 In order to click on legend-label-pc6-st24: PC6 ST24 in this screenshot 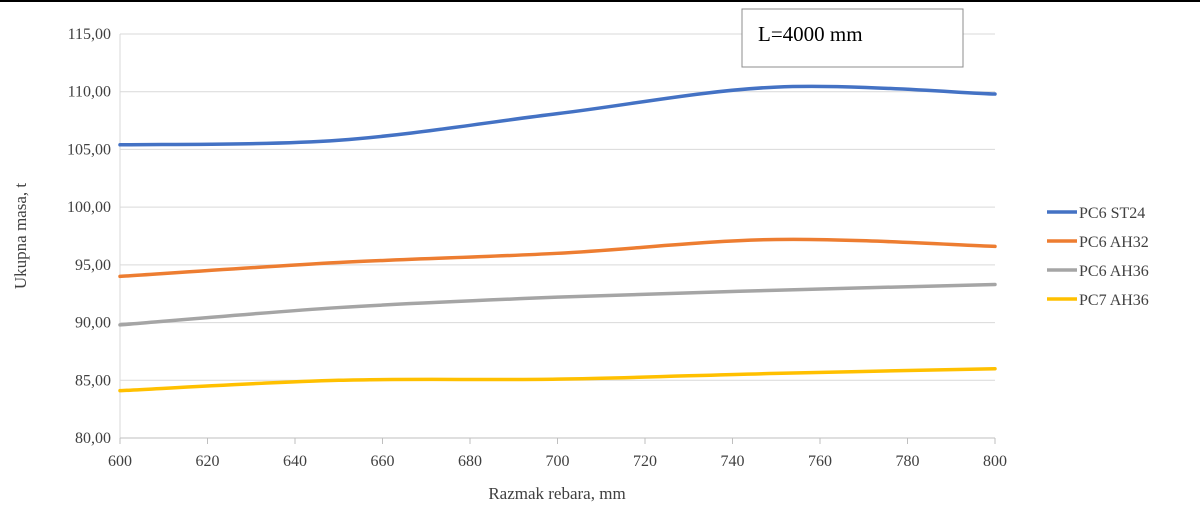, I will do `click(1112, 213)`.